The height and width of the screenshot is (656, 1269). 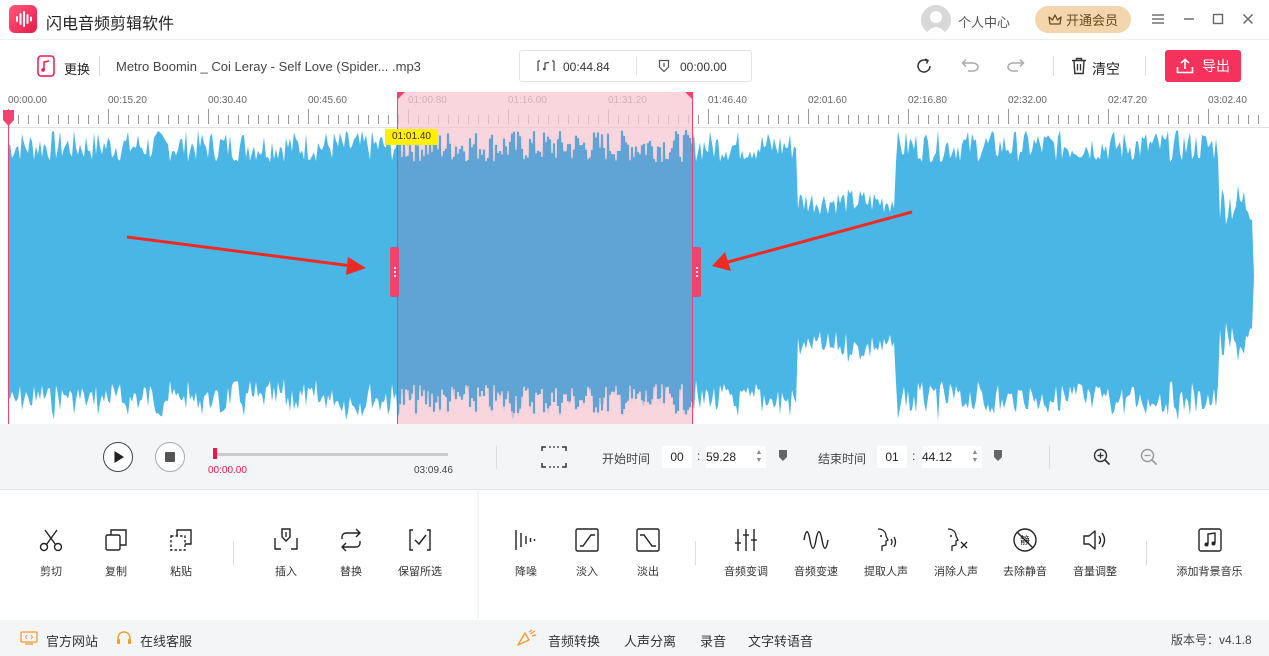 What do you see at coordinates (781, 641) in the screenshot?
I see `tts-link: 文字转语音` at bounding box center [781, 641].